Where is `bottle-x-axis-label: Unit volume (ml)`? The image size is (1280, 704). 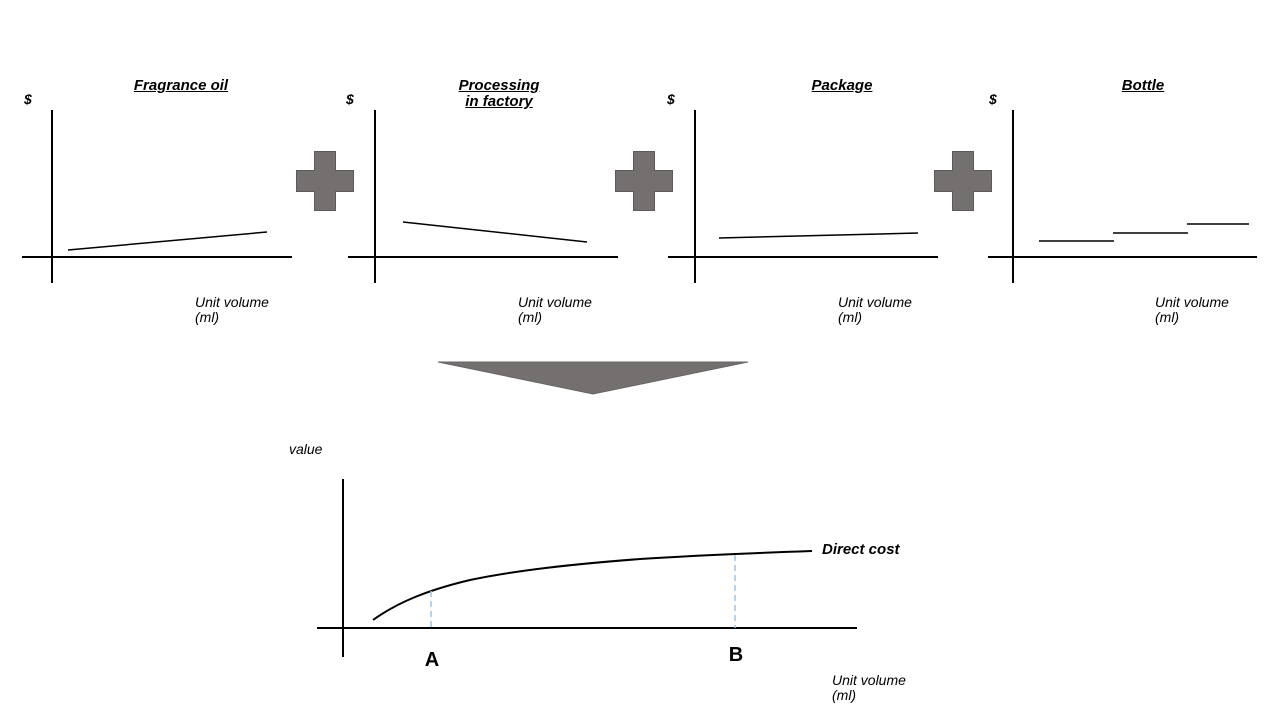 bottle-x-axis-label: Unit volume (ml) is located at coordinates (1192, 310).